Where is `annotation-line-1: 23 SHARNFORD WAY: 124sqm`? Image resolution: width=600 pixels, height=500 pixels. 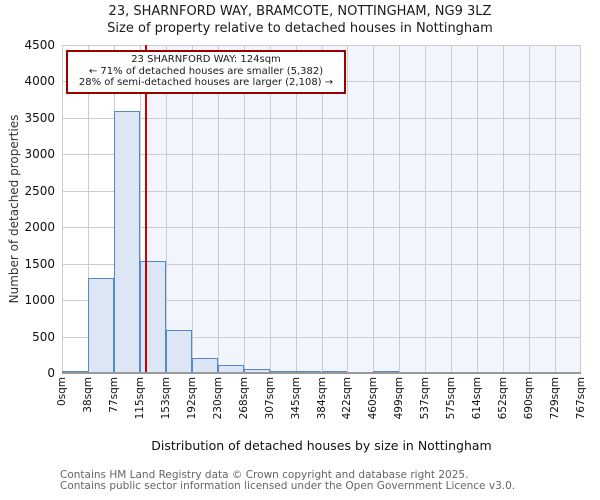 annotation-line-1: 23 SHARNFORD WAY: 124sqm is located at coordinates (206, 59).